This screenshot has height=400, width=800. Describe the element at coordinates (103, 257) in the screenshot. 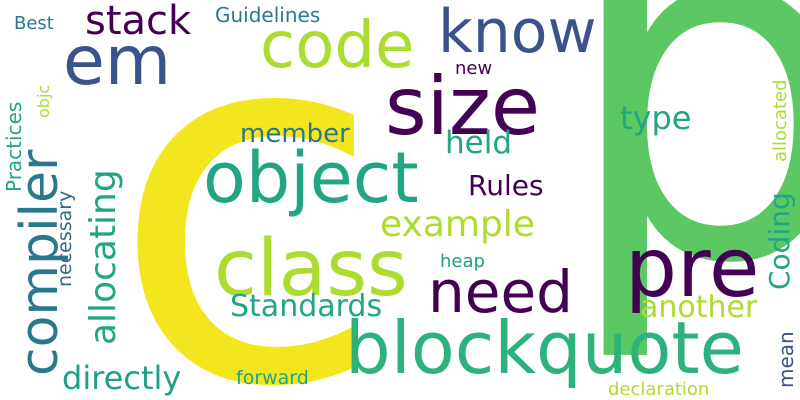

I see `word-allocating: allocating` at that location.